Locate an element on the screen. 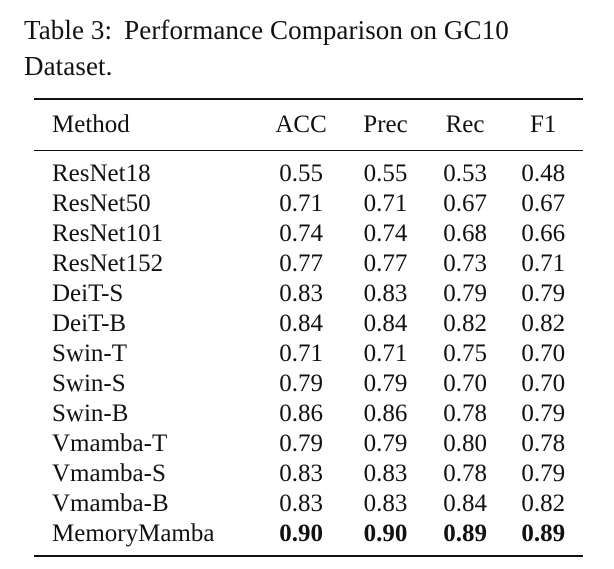  cell-rec: 0.73 is located at coordinates (465, 263).